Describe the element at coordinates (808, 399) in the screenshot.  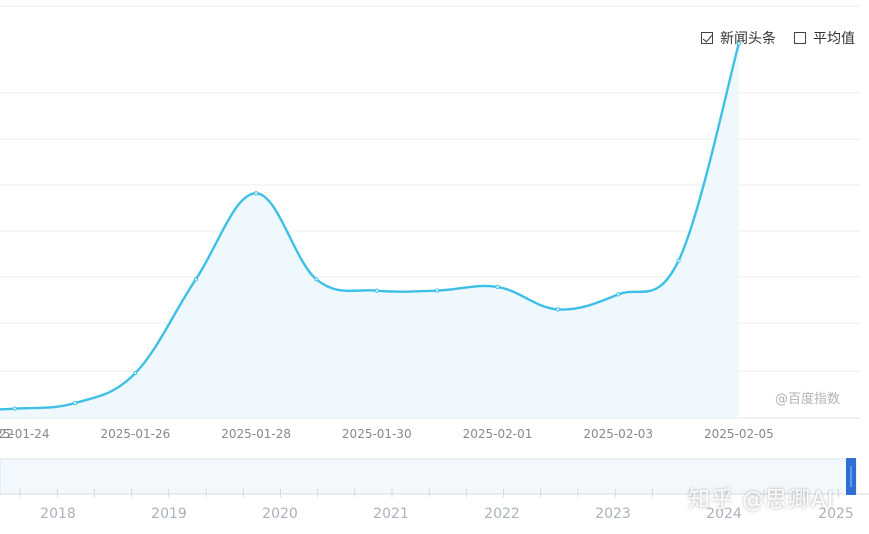
I see `baidu-index-watermark: @百度指数` at that location.